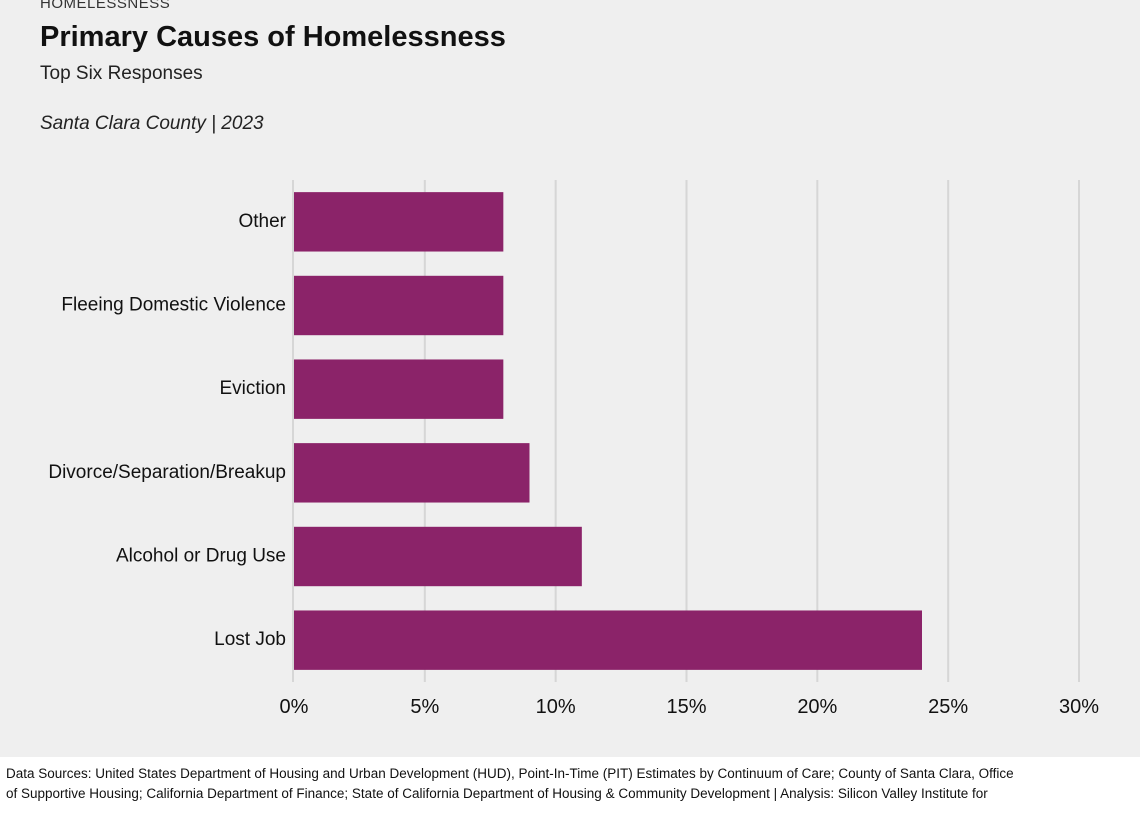 The width and height of the screenshot is (1140, 815). Describe the element at coordinates (273, 37) in the screenshot. I see `chart-title: Primary Causes of Homelessness` at that location.